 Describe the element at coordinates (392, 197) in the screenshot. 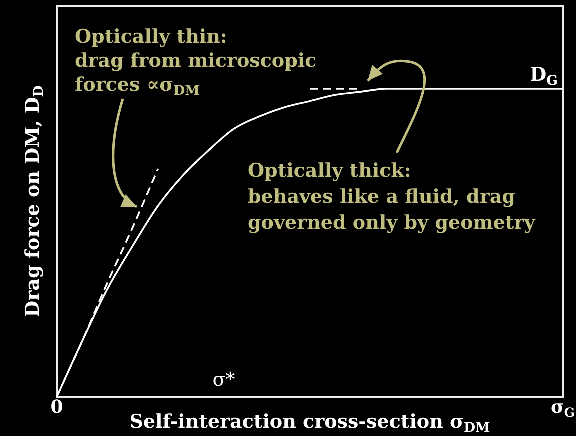

I see `annotation: Optically thick: behaves like a fluid, drag governed only by geometry` at that location.